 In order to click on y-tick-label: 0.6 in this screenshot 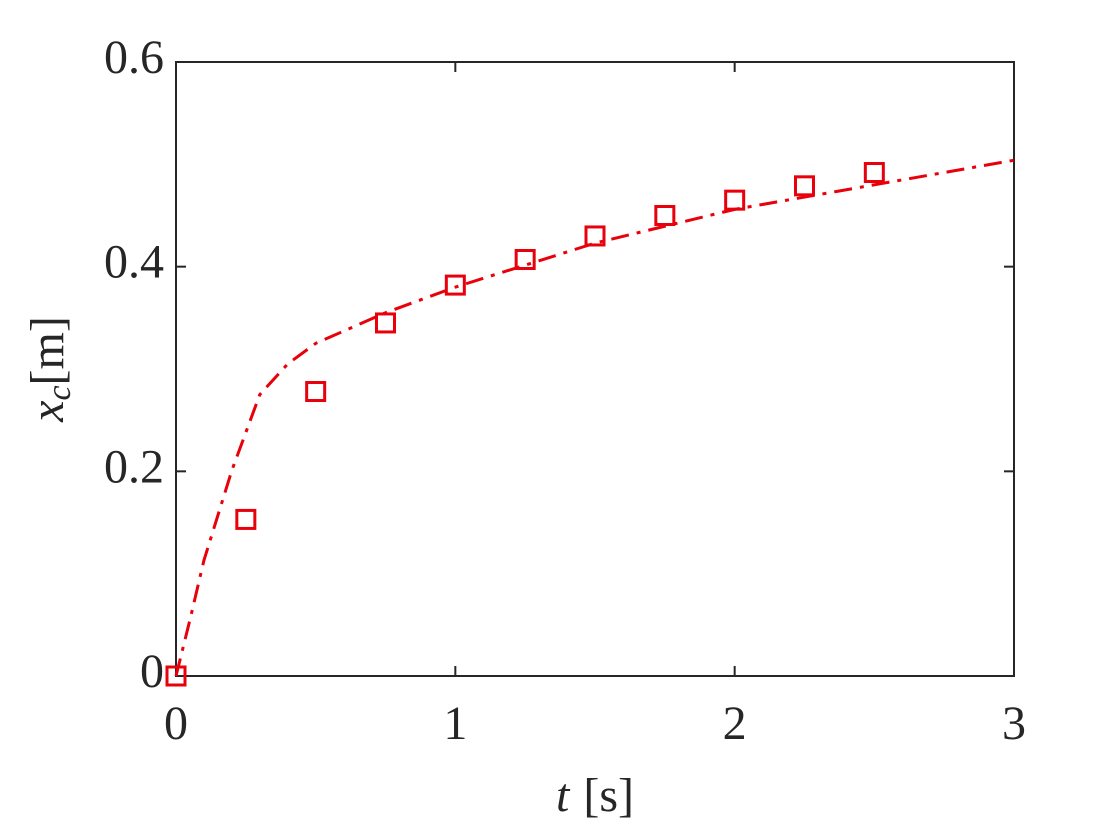, I will do `click(134, 57)`.